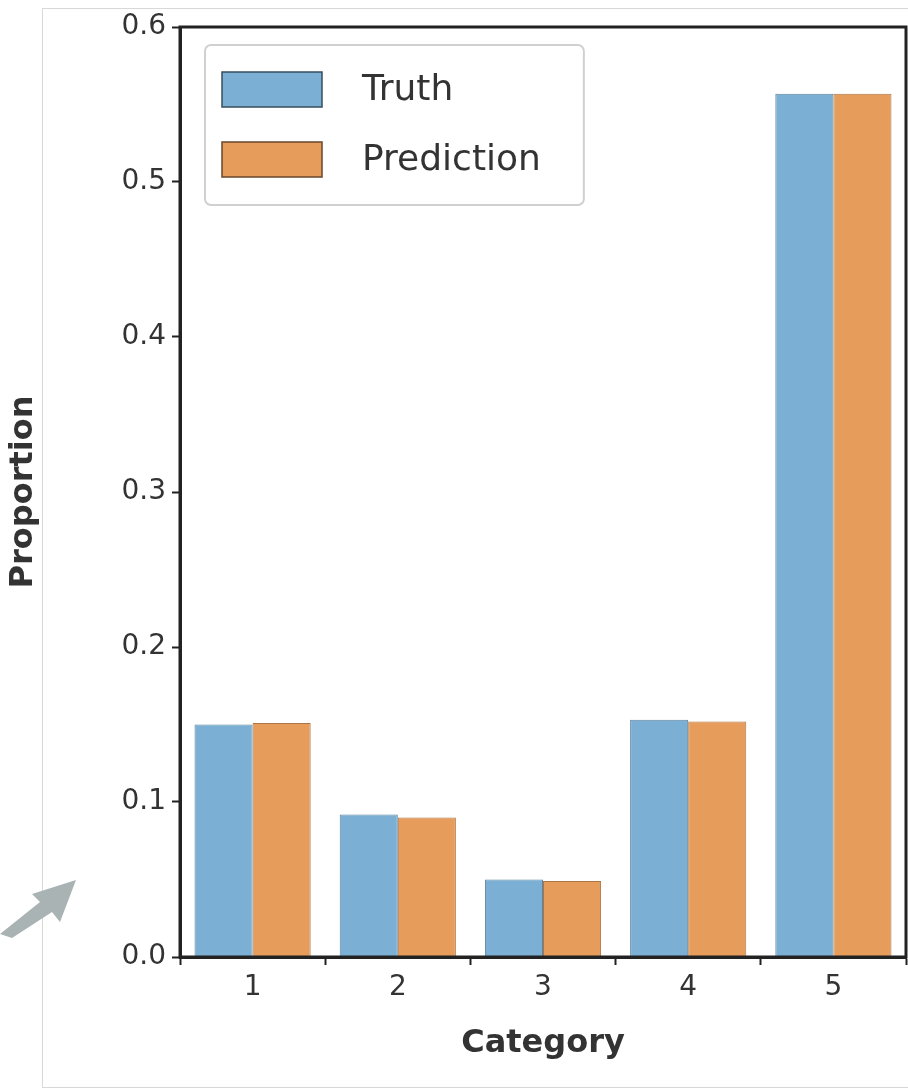 This screenshot has height=1092, width=908. I want to click on y-tick-label: 0.0, so click(143, 955).